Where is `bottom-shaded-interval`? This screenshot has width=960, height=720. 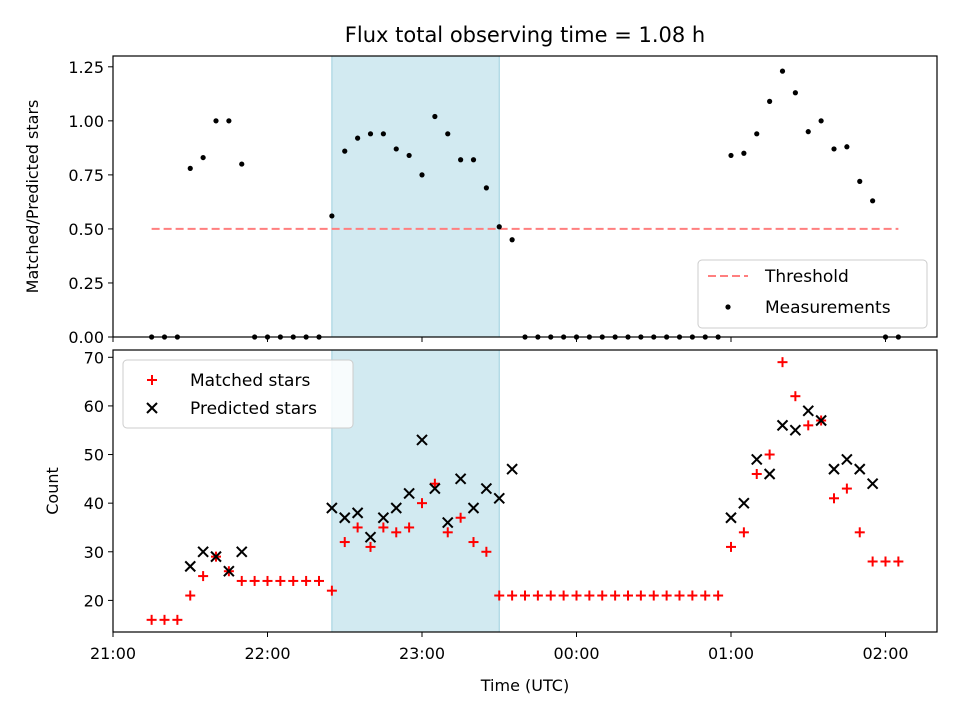
bottom-shaded-interval is located at coordinates (415, 491).